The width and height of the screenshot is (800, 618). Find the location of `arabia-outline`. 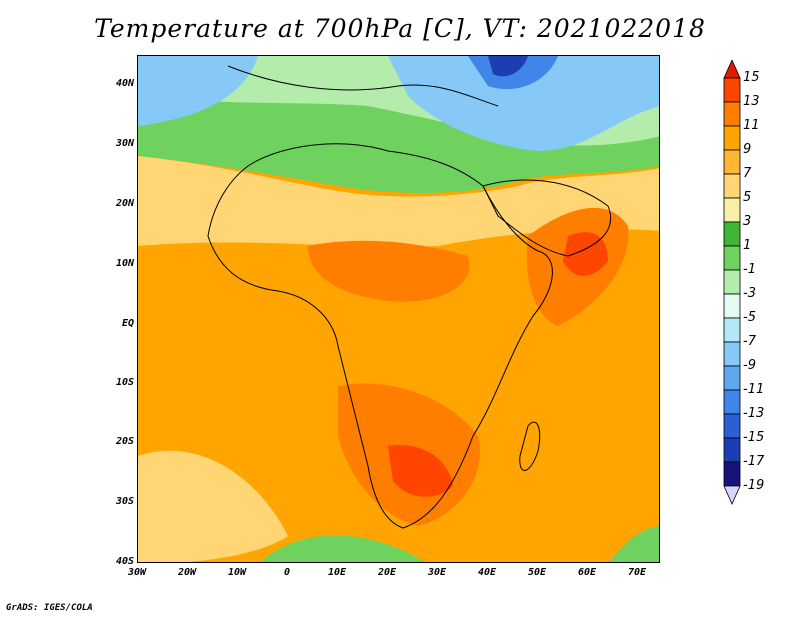

arabia-outline is located at coordinates (547, 218).